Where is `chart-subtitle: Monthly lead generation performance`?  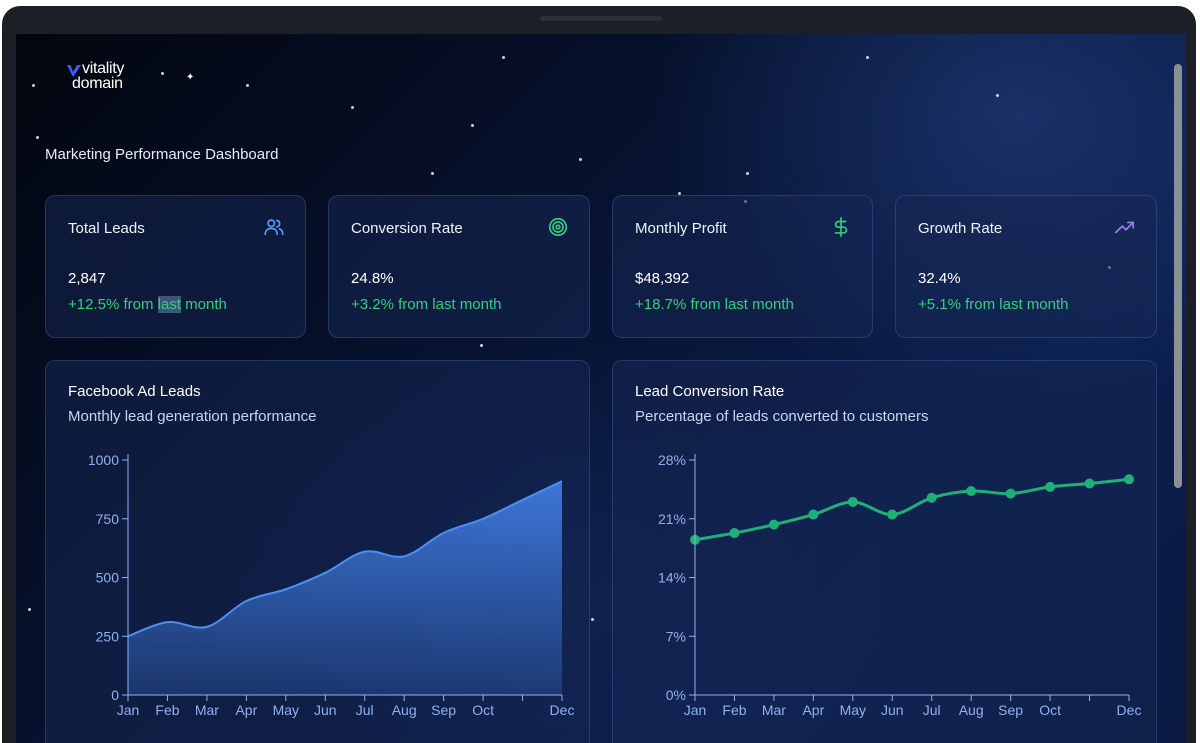 chart-subtitle: Monthly lead generation performance is located at coordinates (192, 416).